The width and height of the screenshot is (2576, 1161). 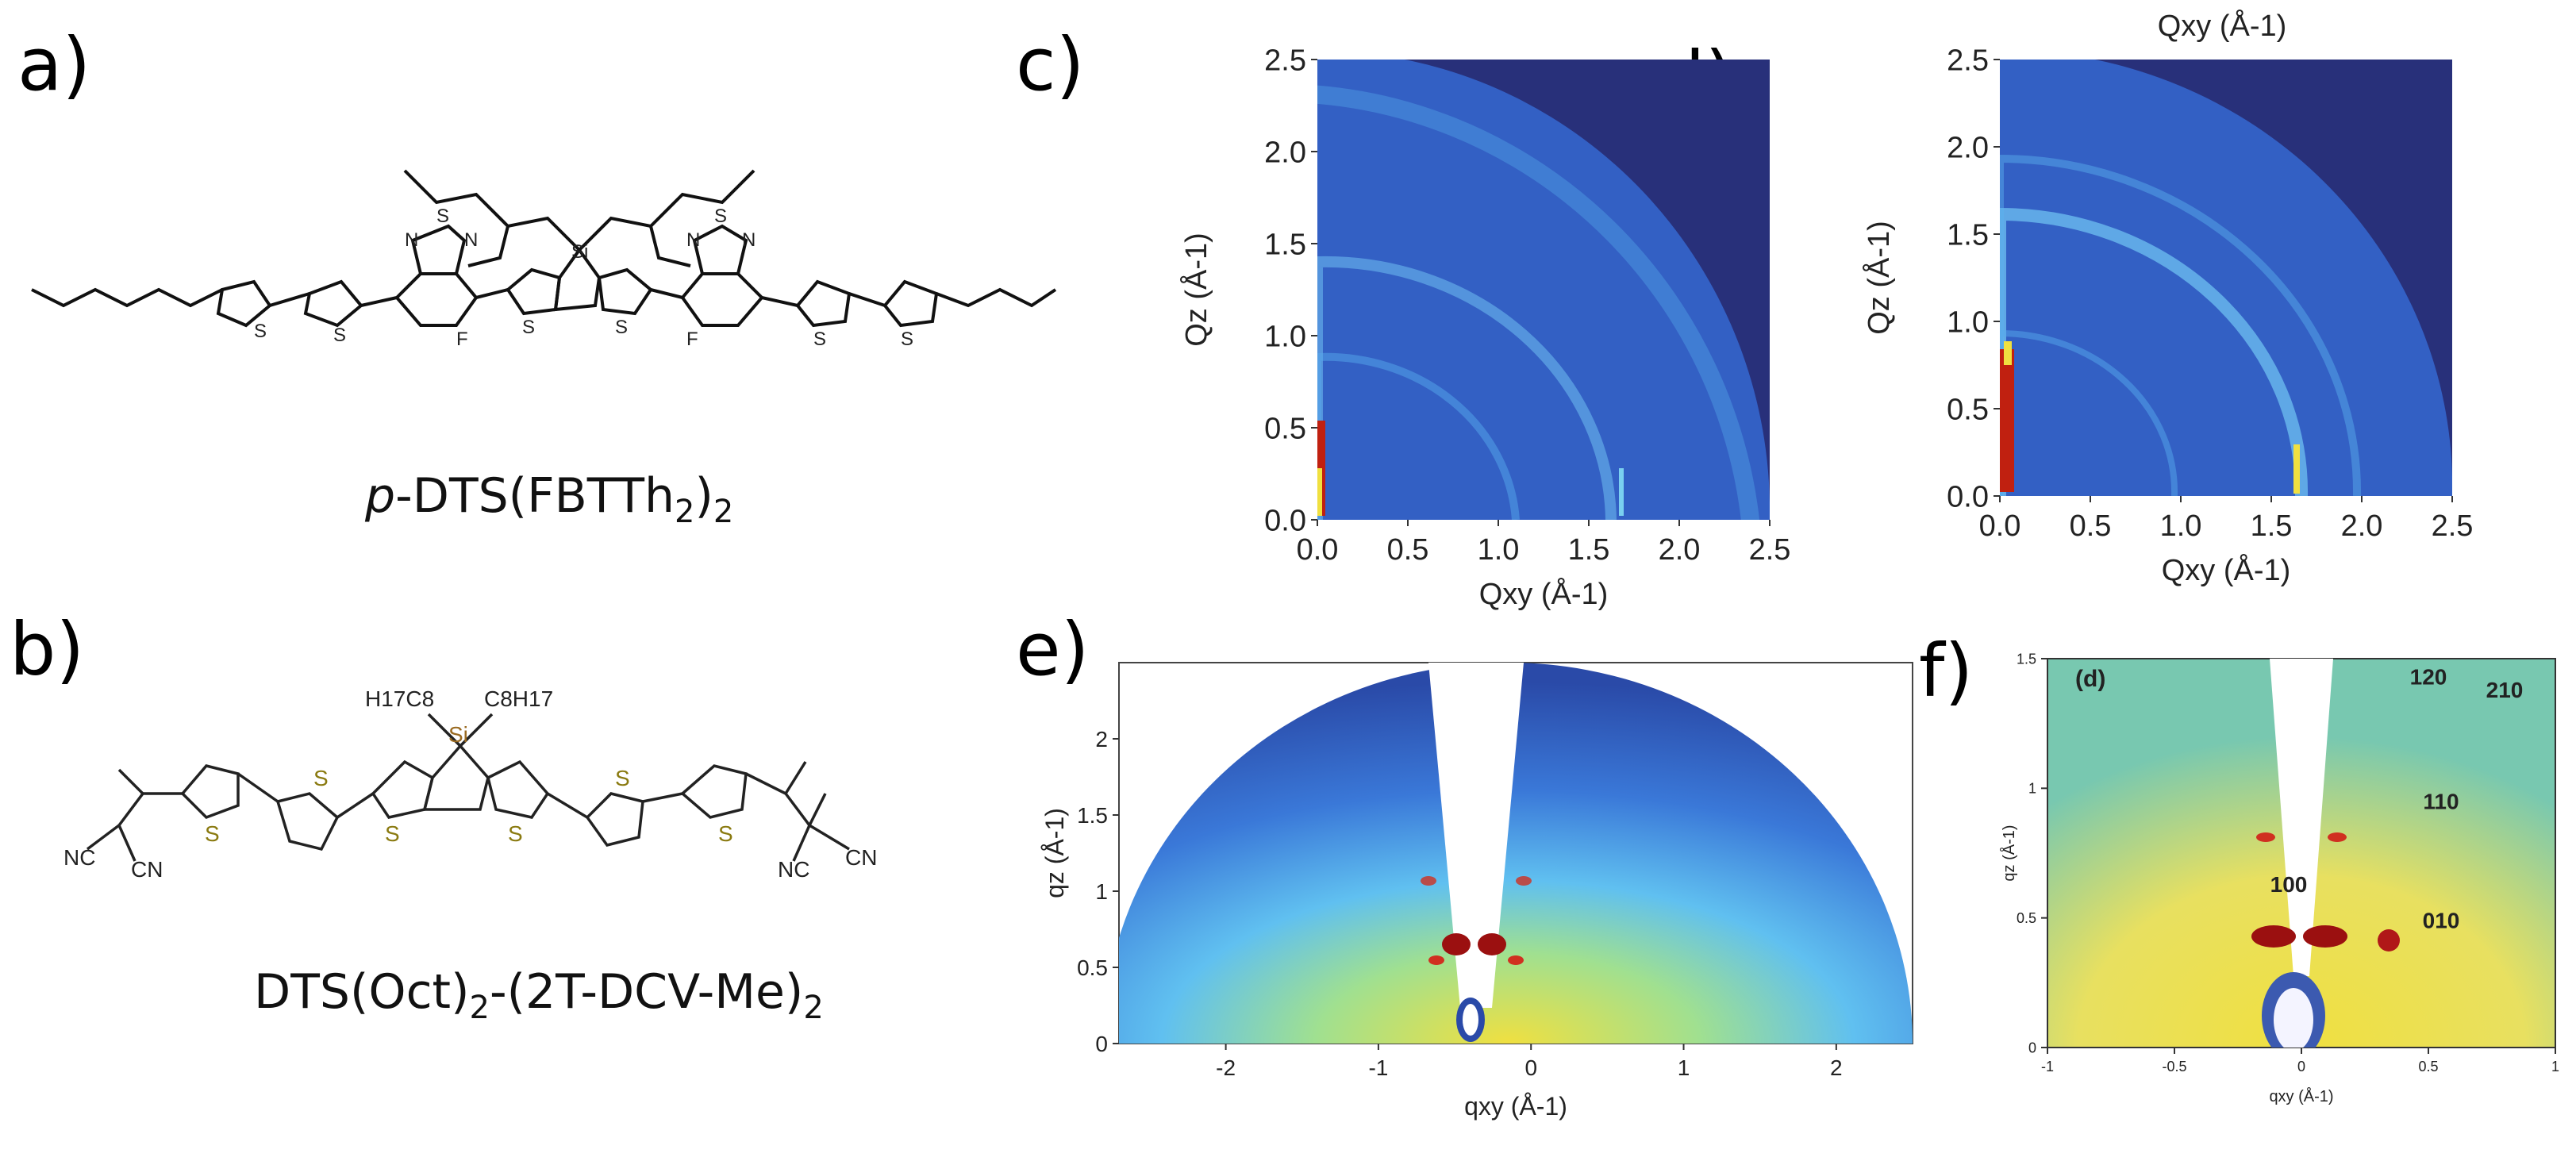 I want to click on x-tick-label: 2, so click(x=1836, y=1067).